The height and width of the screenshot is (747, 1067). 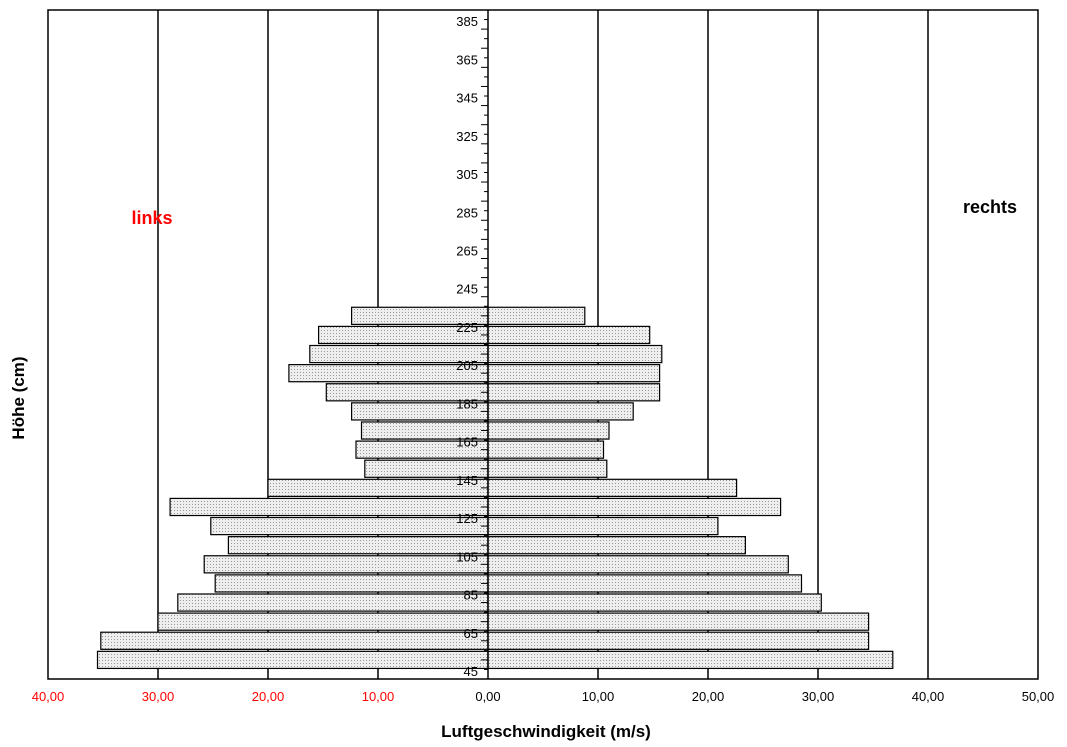 I want to click on annotation-links: links, so click(x=151, y=218).